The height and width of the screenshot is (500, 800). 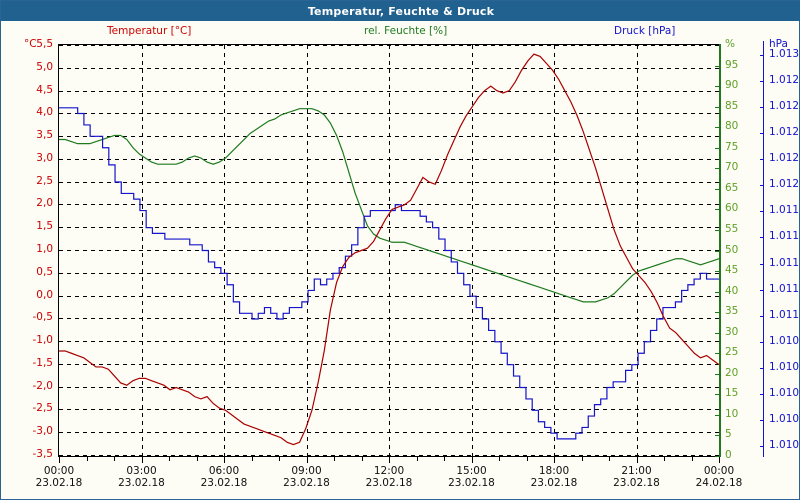 What do you see at coordinates (30, 44) in the screenshot?
I see `left-axis-unit: °C` at bounding box center [30, 44].